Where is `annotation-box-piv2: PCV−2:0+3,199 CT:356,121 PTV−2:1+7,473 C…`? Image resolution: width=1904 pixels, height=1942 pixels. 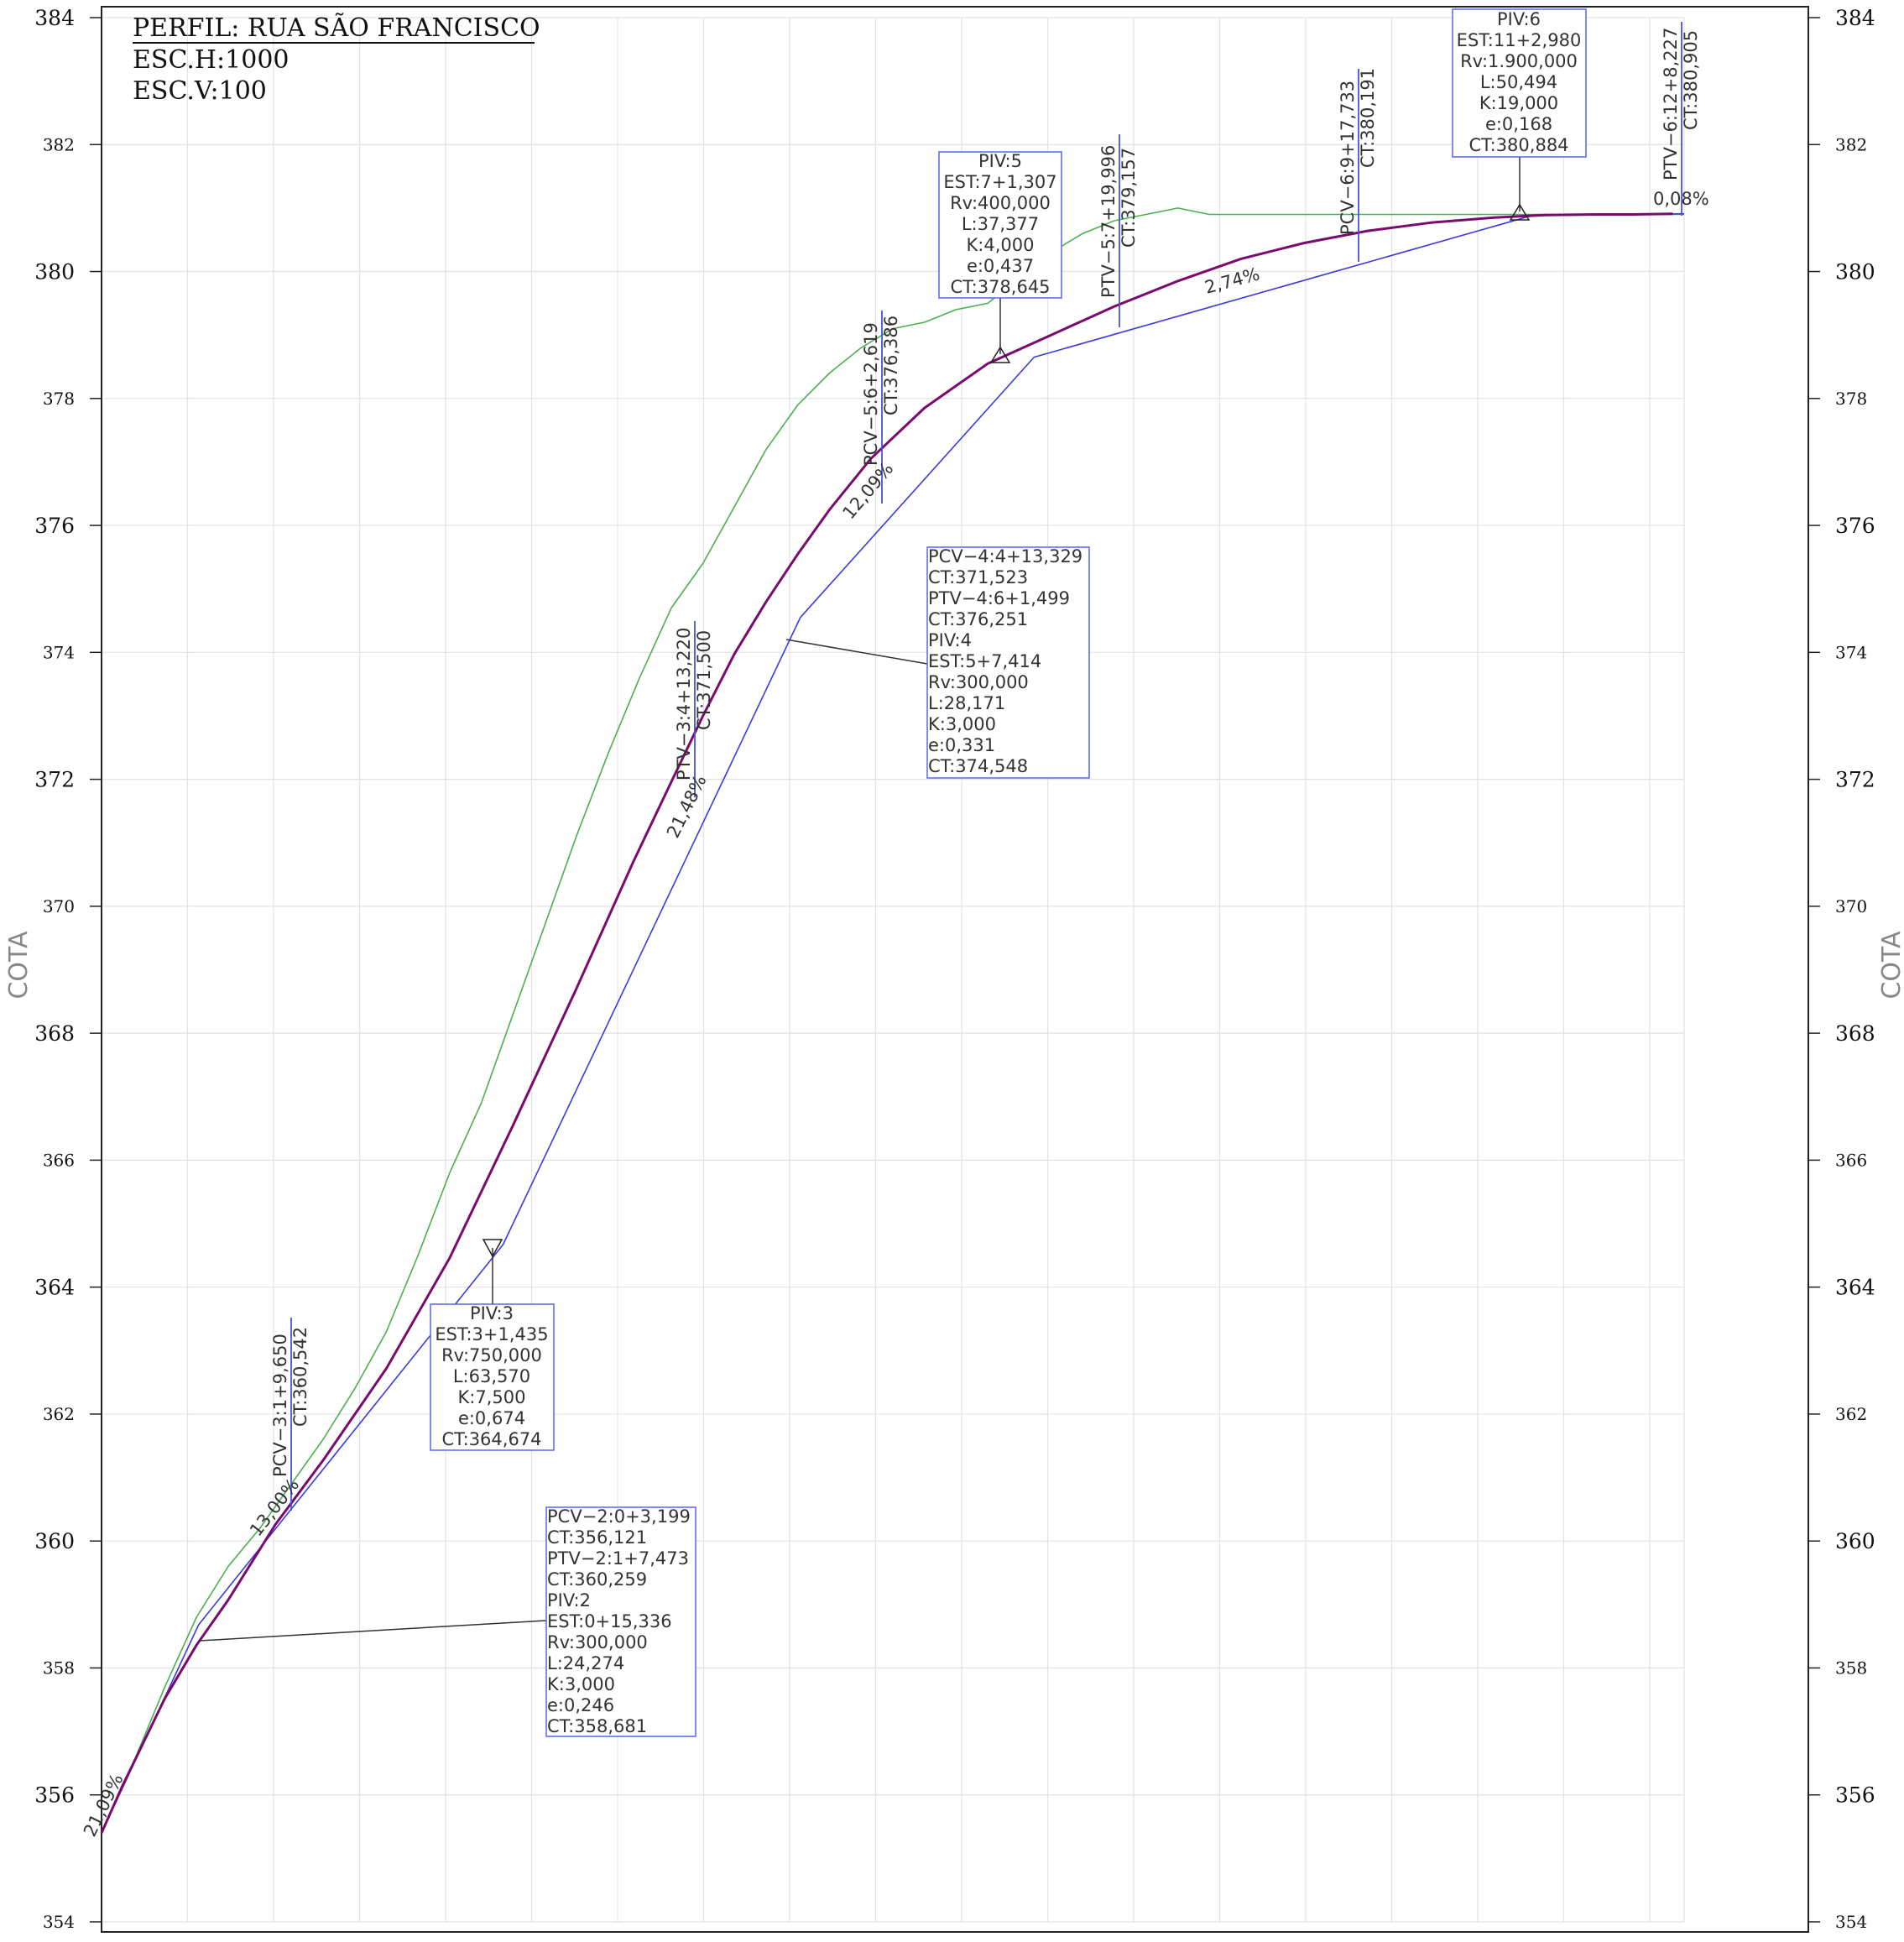 annotation-box-piv2: PCV−2:0+3,199 CT:356,121 PTV−2:1+7,473 C… is located at coordinates (620, 1621).